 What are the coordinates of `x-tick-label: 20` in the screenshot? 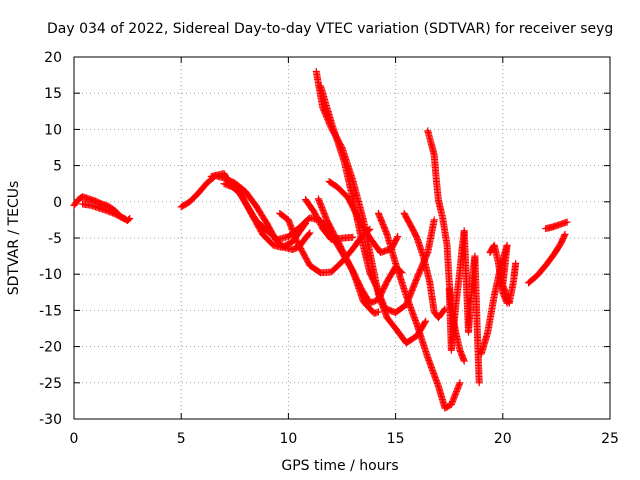 It's located at (503, 439).